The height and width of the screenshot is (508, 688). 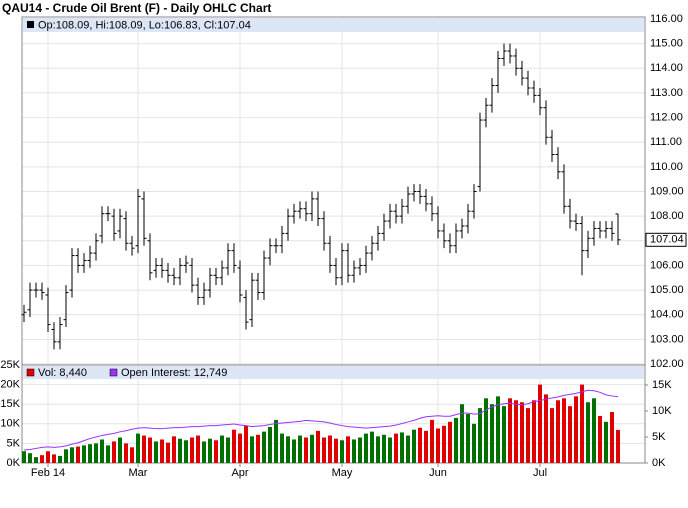 What do you see at coordinates (667, 339) in the screenshot?
I see `y-tick-label: 103.00` at bounding box center [667, 339].